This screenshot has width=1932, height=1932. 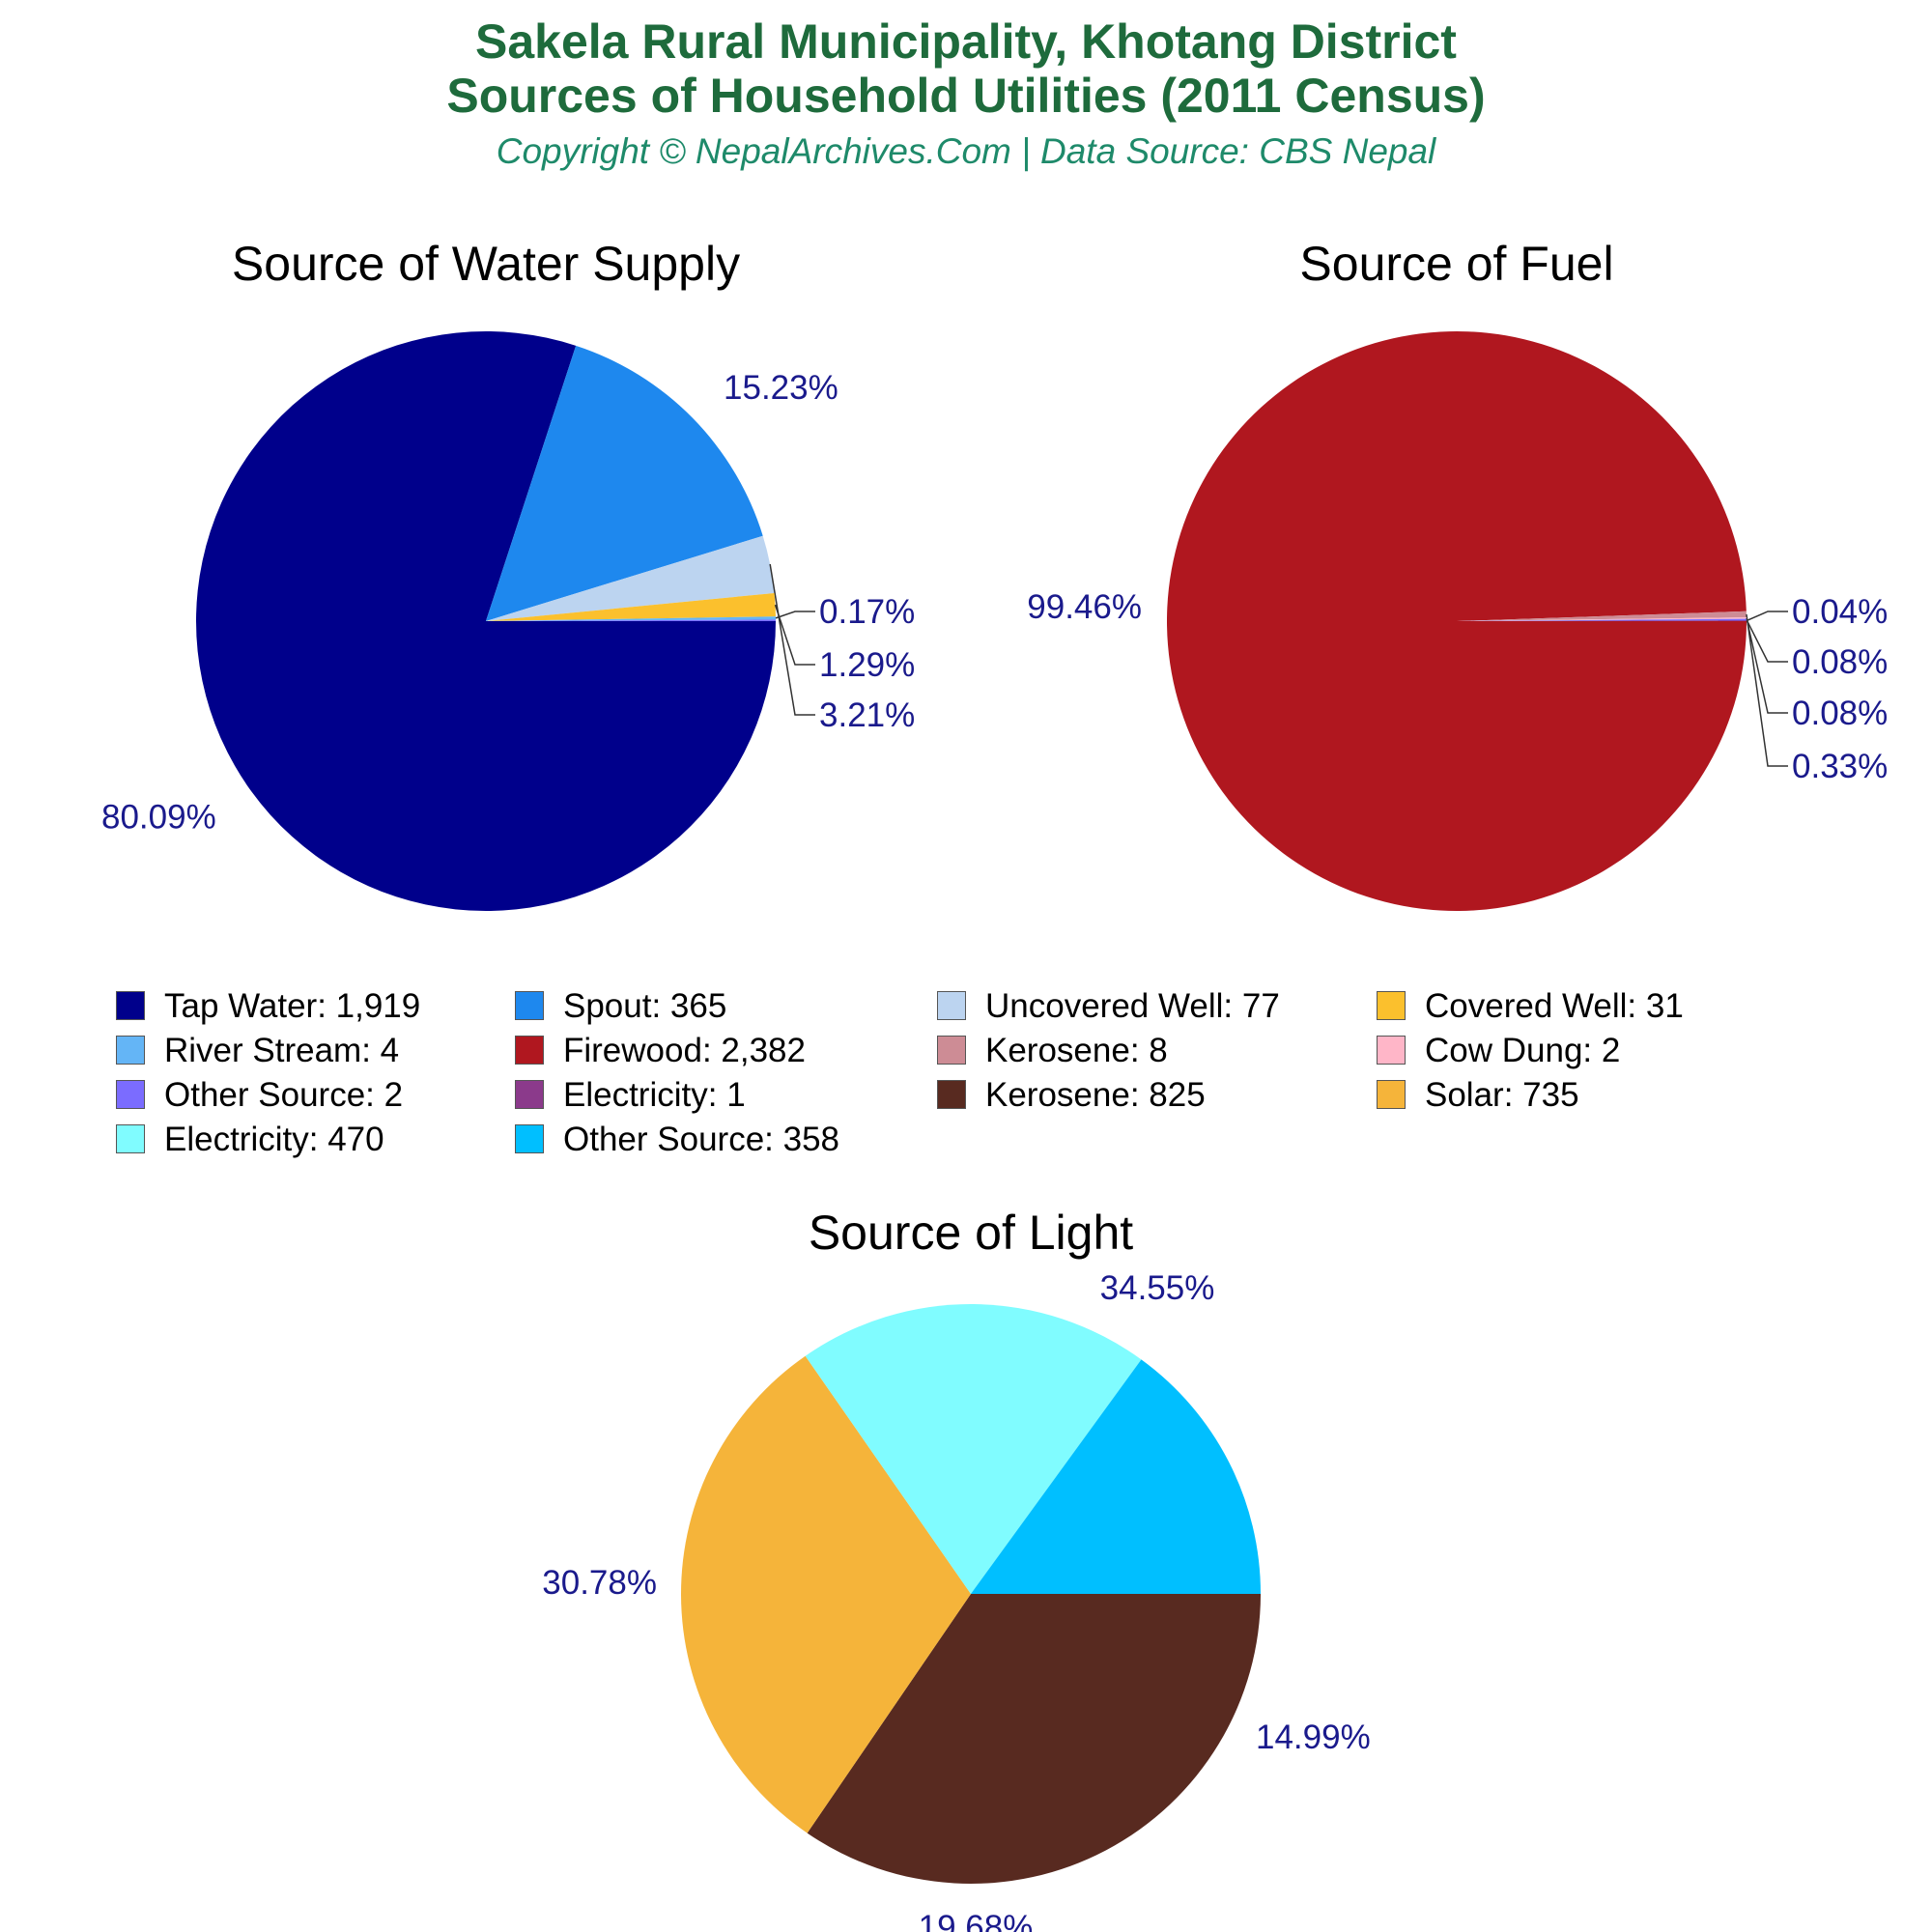 What do you see at coordinates (1076, 1050) in the screenshot?
I see `legend-label: Kerosene: 8` at bounding box center [1076, 1050].